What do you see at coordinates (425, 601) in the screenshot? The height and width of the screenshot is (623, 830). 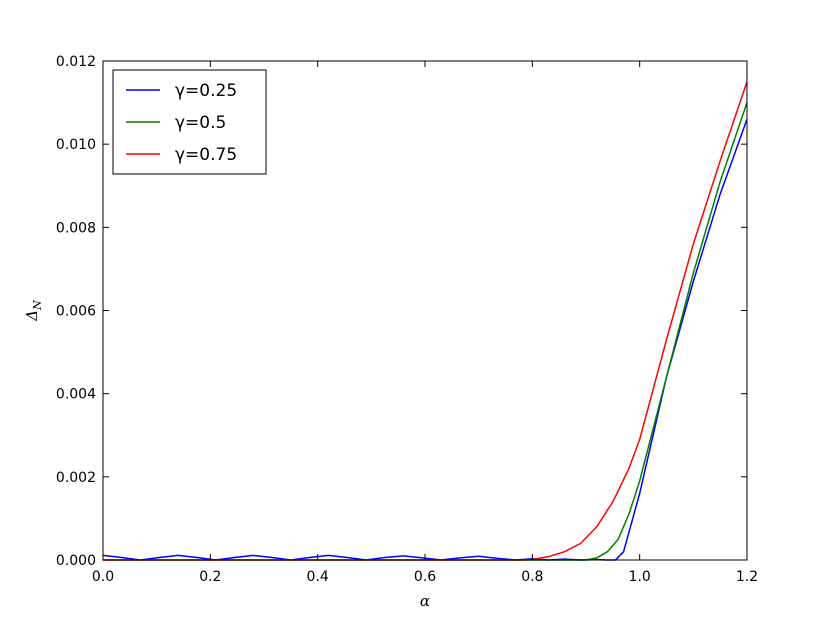 I see `x-axis-label: α` at bounding box center [425, 601].